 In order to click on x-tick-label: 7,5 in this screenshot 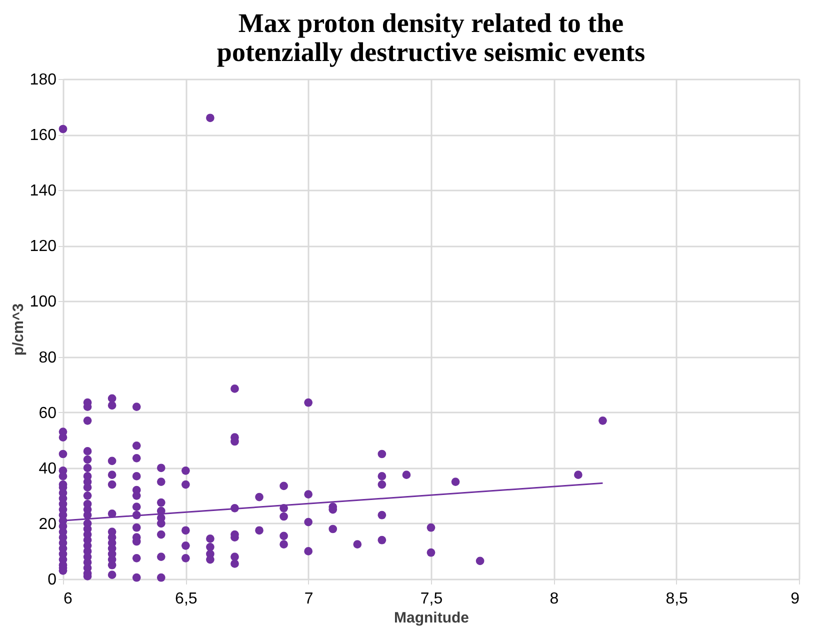, I will do `click(431, 599)`.